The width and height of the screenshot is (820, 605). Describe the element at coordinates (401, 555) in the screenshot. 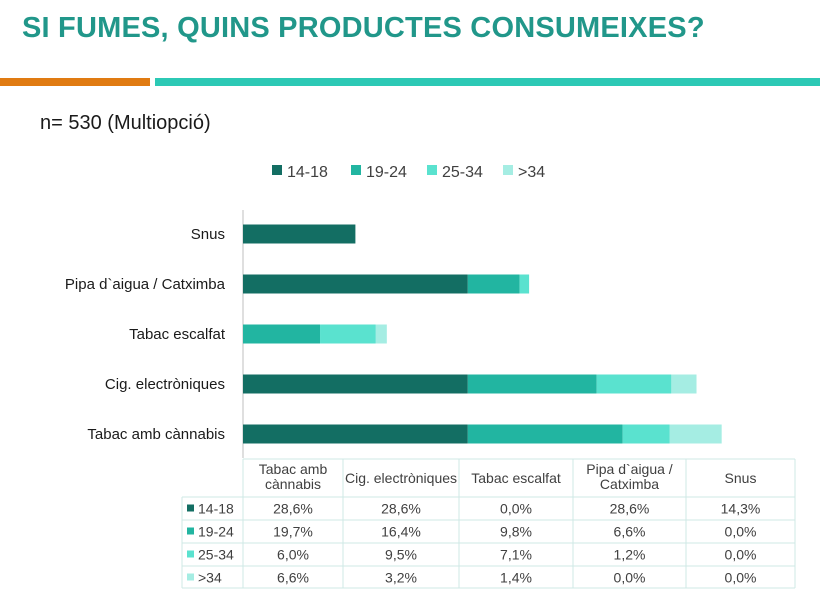

I see `table-cell-25-34-cig-electroniques: 9,5%` at that location.